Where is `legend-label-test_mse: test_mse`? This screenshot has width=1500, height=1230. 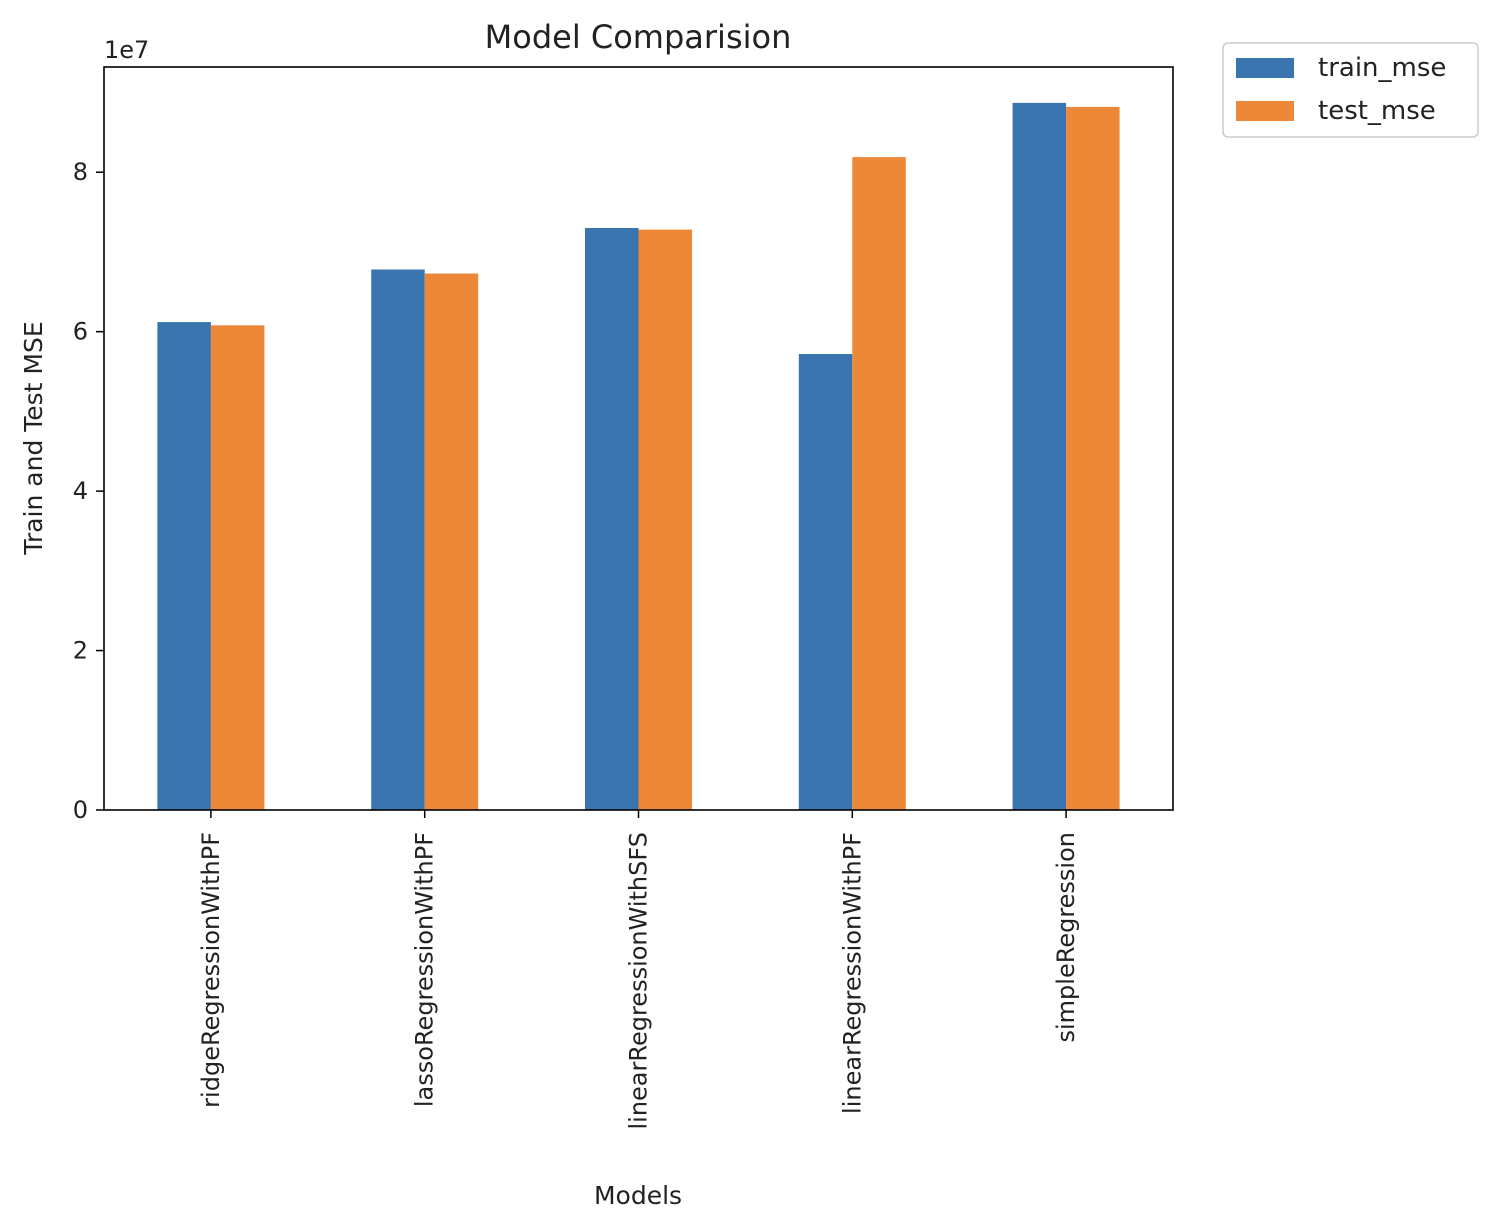 legend-label-test_mse: test_mse is located at coordinates (1377, 111).